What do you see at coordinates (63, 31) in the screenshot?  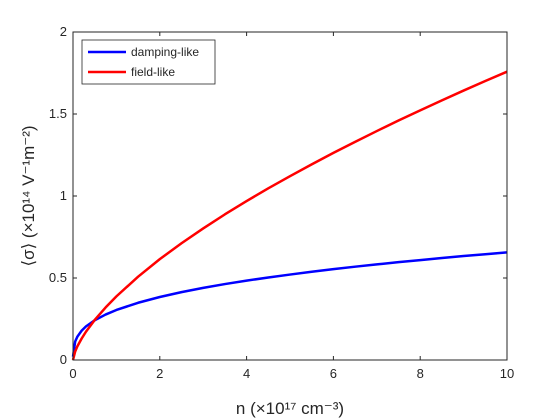 I see `y-tick-label: 2` at bounding box center [63, 31].